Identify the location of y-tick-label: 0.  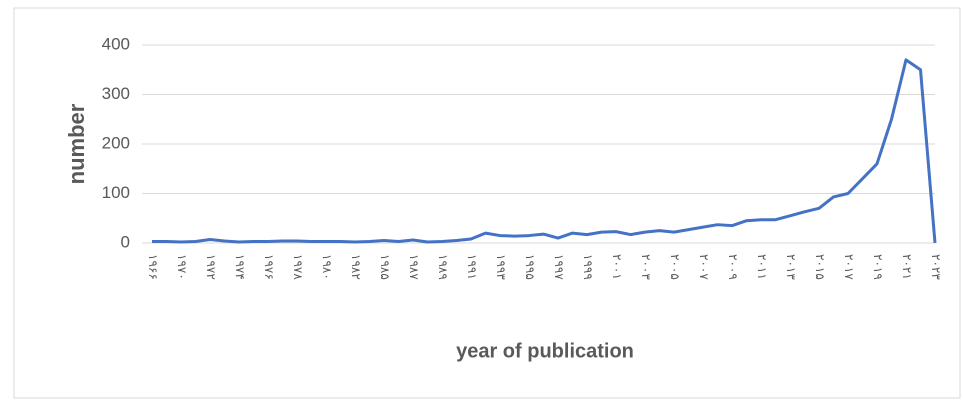
(125, 241).